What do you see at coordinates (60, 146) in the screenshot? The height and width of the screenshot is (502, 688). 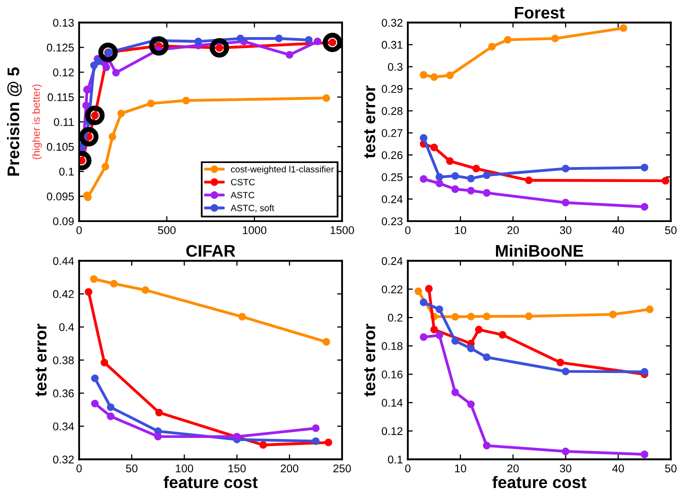 I see `y-tick-label: 0.105` at bounding box center [60, 146].